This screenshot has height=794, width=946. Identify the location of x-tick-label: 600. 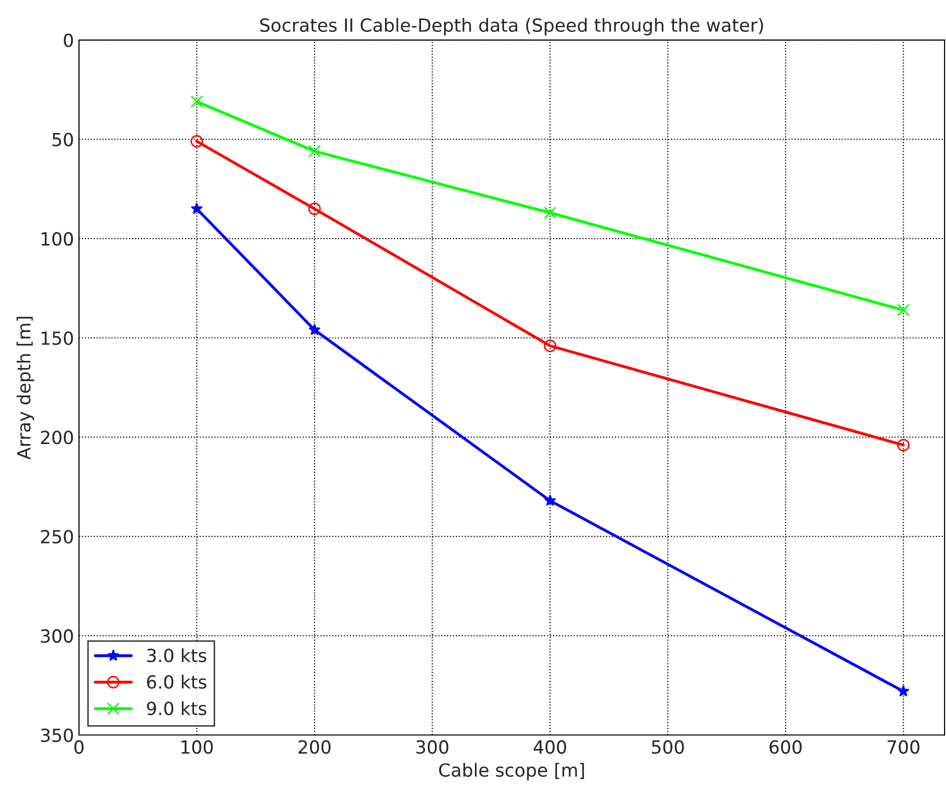
(786, 747).